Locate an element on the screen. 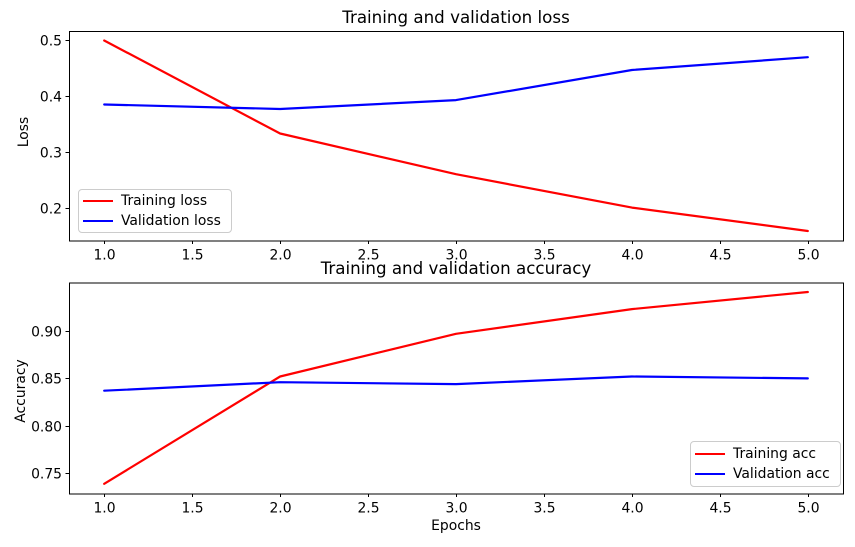 This screenshot has width=855, height=547. validation-loss-legend-label: Validation loss is located at coordinates (171, 221).